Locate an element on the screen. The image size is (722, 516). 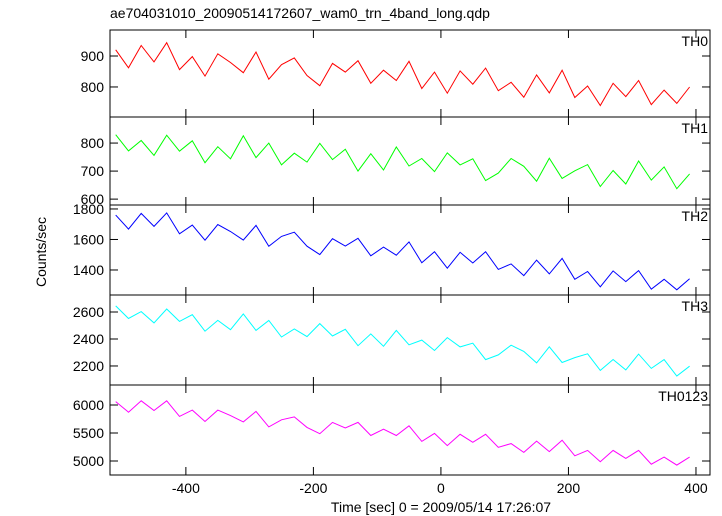
panel-label: TH0 is located at coordinates (695, 41).